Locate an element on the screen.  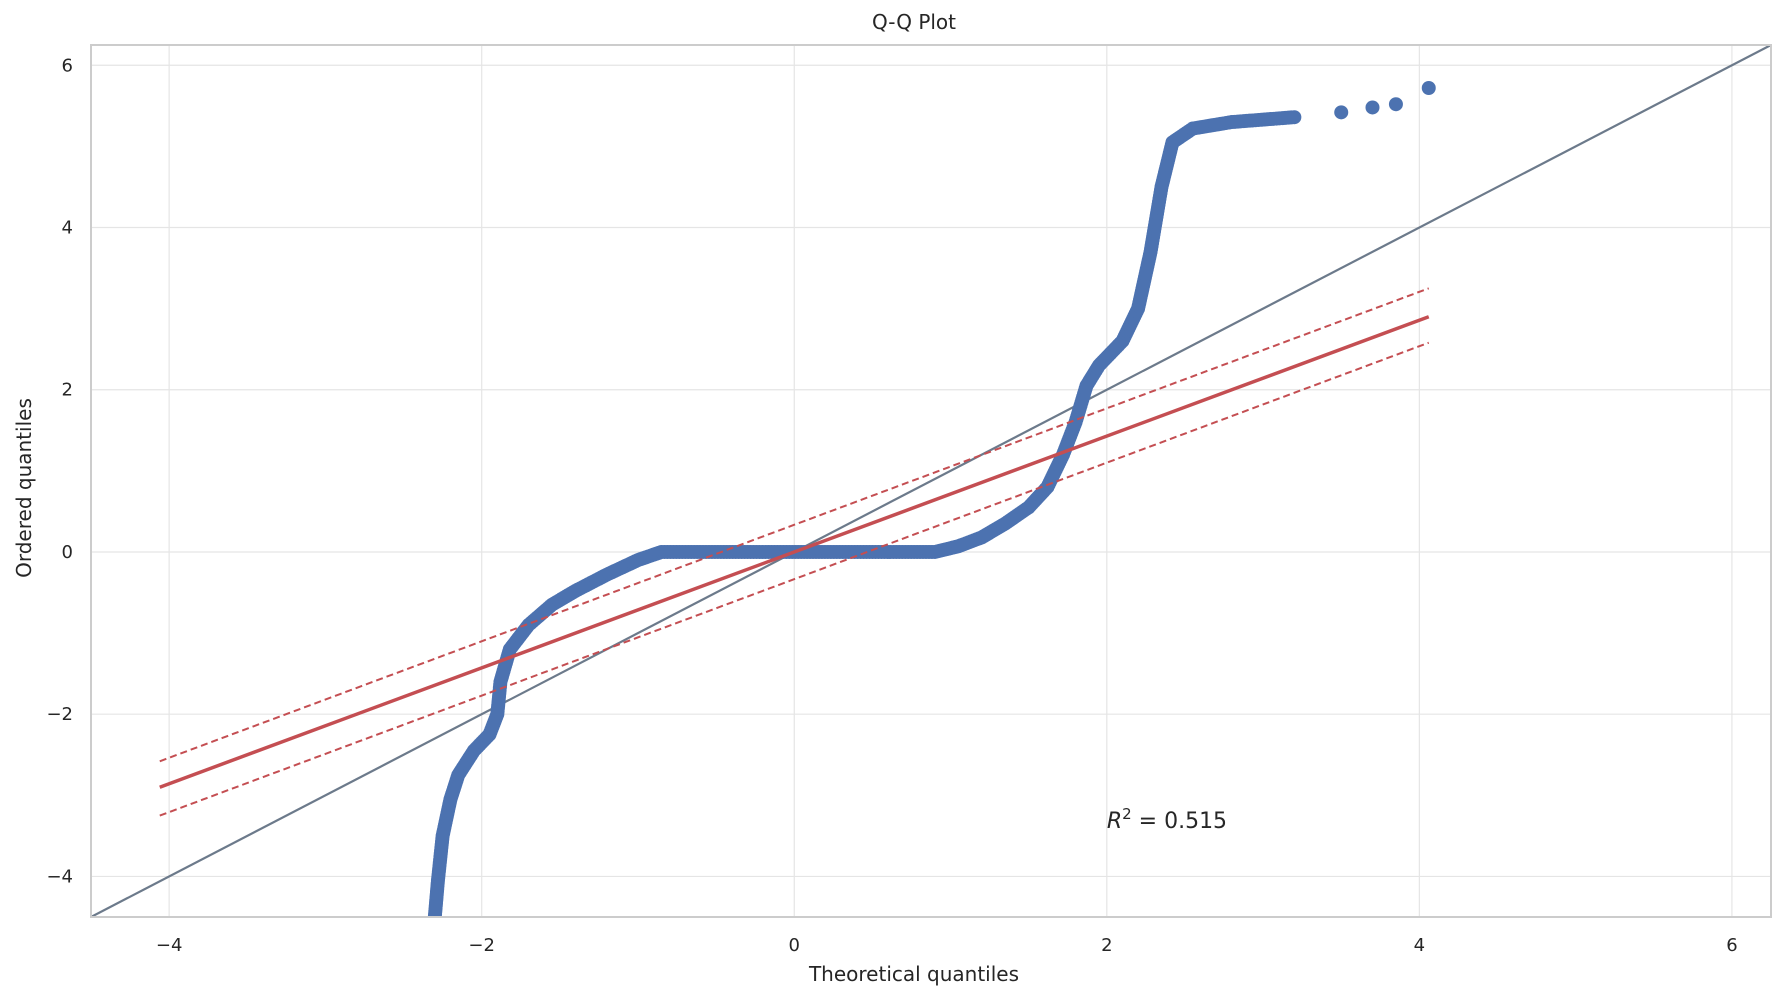
y-axis-label: Ordered quantiles is located at coordinates (24, 488).